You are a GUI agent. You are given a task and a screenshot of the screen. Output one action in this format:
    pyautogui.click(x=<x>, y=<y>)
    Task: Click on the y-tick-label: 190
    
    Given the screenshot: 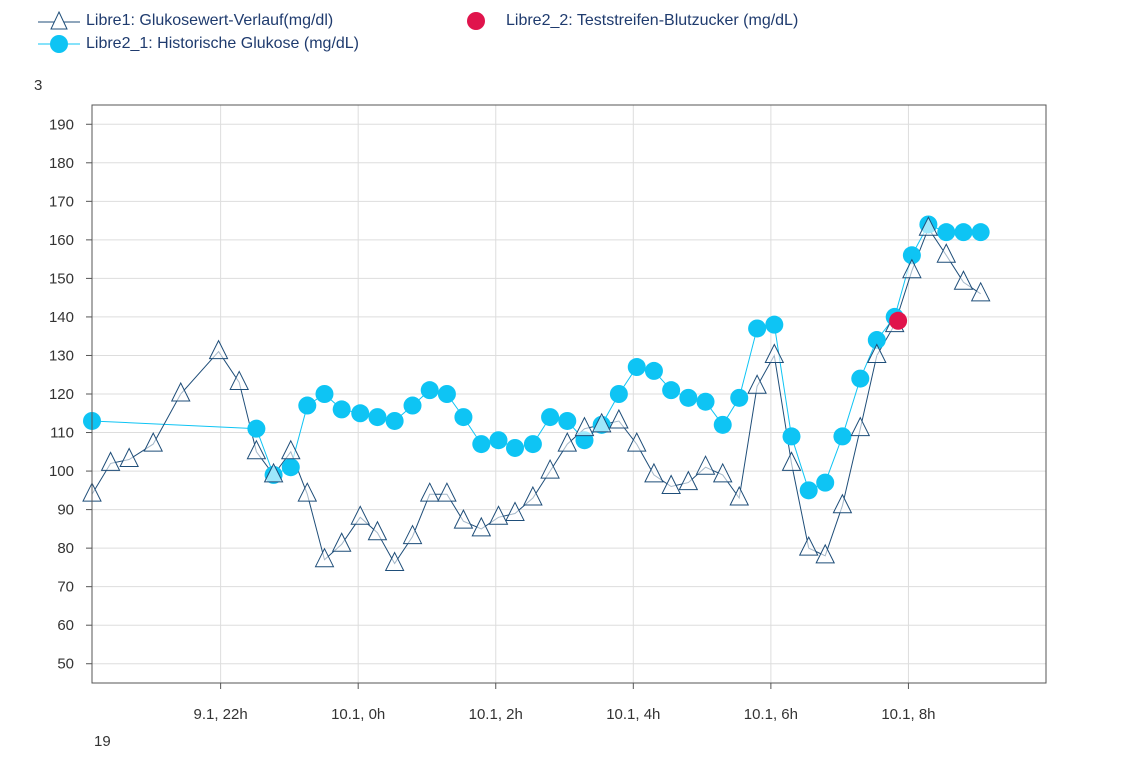 What is the action you would take?
    pyautogui.click(x=61, y=124)
    